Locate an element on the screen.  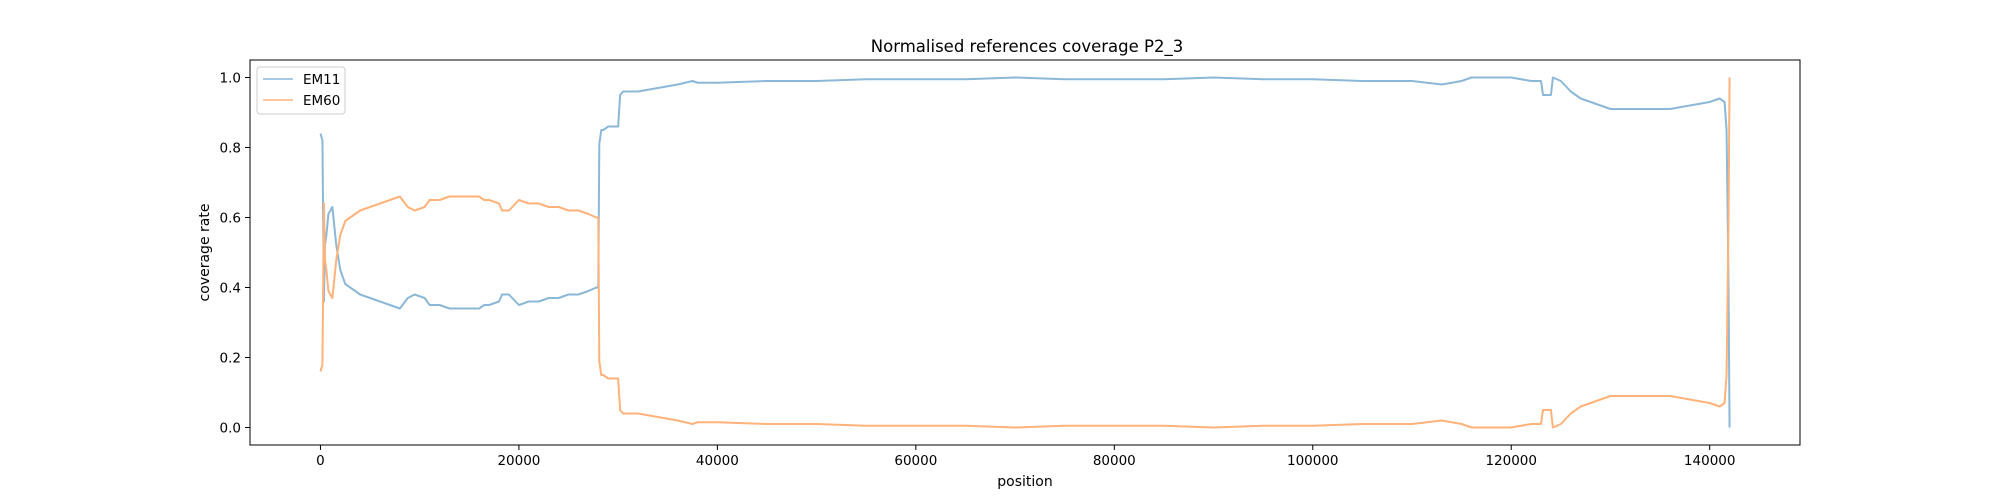
x-tick-label: 100000 is located at coordinates (1313, 461).